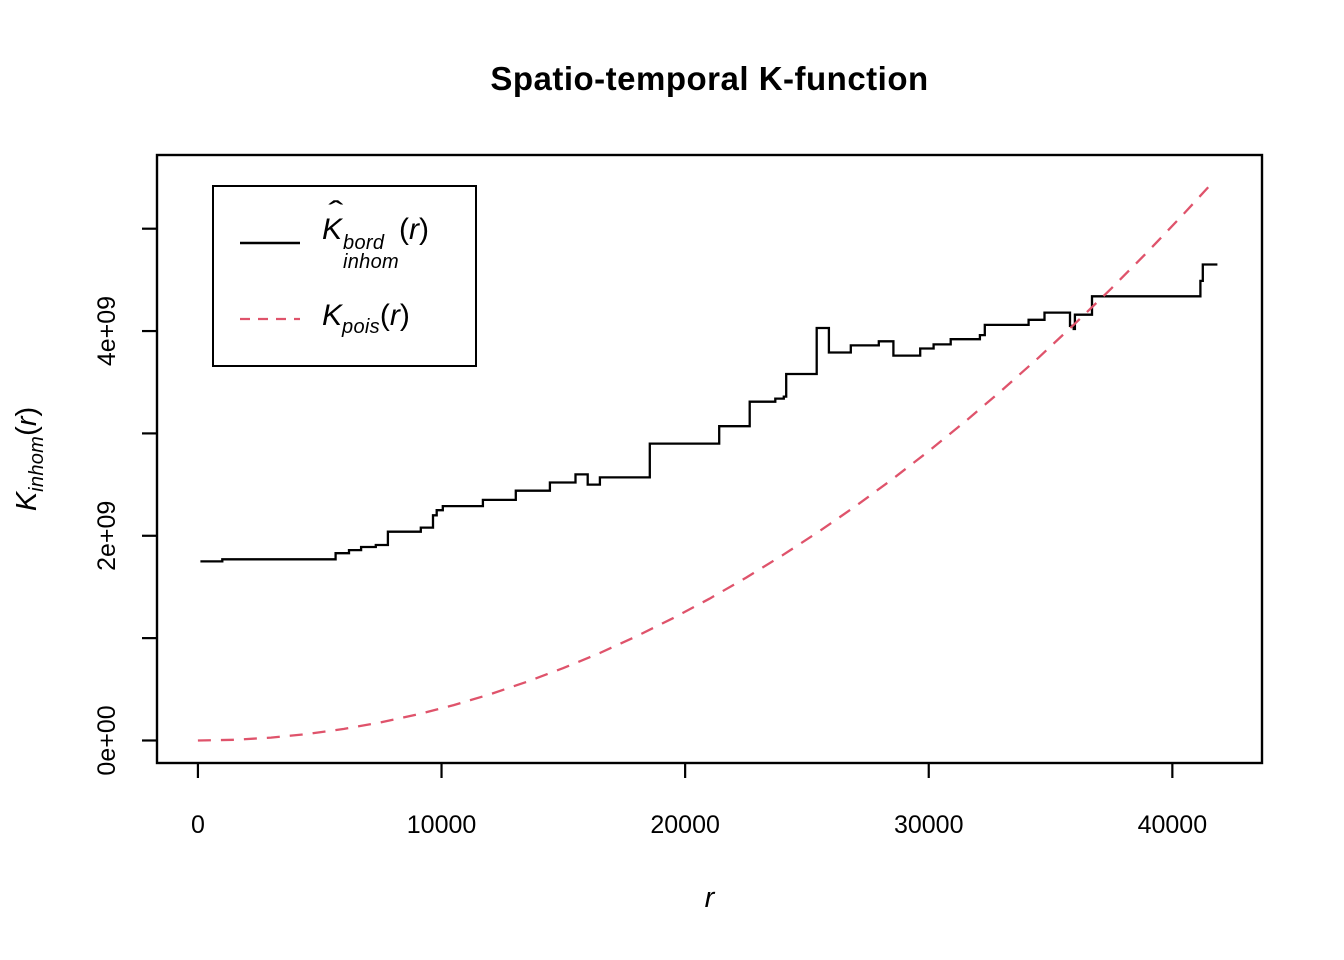  Describe the element at coordinates (107, 536) in the screenshot. I see `y-axis-tick-label: 2e+09` at that location.